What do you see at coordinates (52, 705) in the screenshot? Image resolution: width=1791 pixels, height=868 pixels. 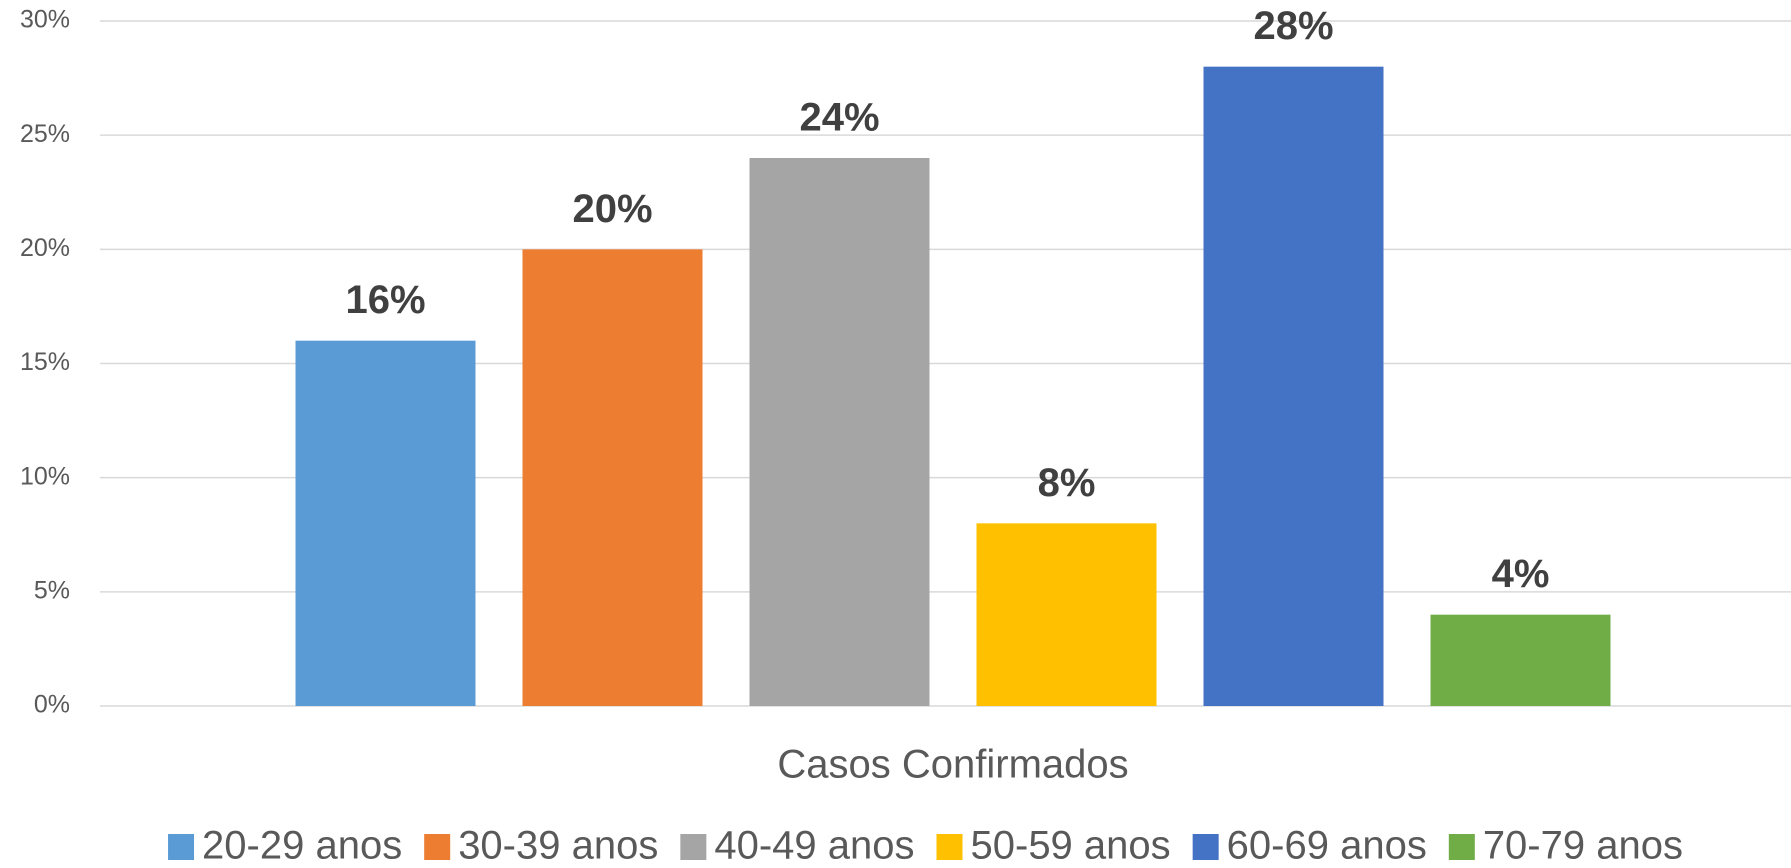 I see `y-tick-label: 0%` at bounding box center [52, 705].